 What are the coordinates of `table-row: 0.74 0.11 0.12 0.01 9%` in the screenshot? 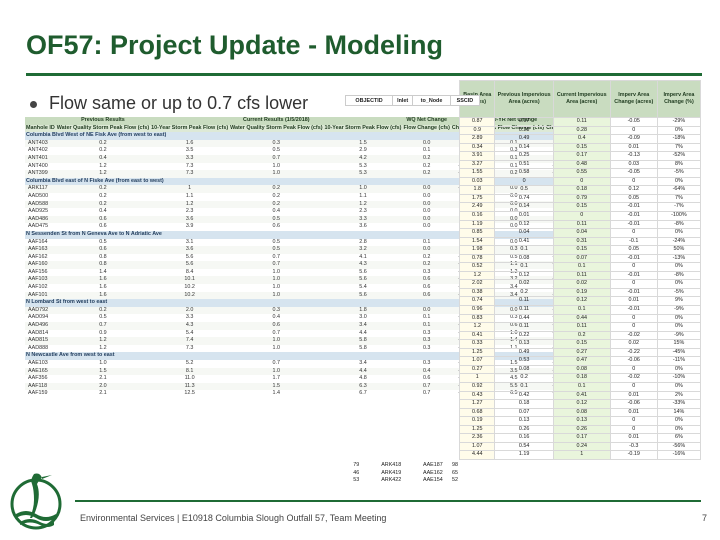 It's located at (580, 301).